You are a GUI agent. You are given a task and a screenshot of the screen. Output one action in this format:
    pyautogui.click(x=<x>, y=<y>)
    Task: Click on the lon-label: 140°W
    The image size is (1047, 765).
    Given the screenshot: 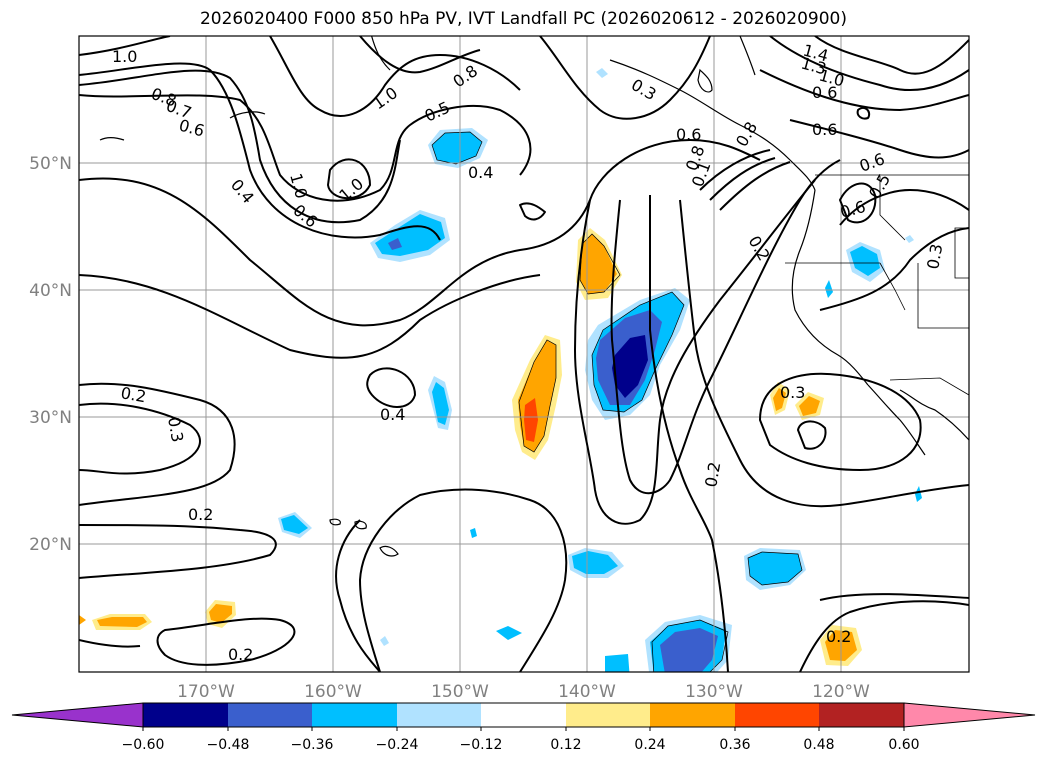 What is the action you would take?
    pyautogui.click(x=587, y=692)
    